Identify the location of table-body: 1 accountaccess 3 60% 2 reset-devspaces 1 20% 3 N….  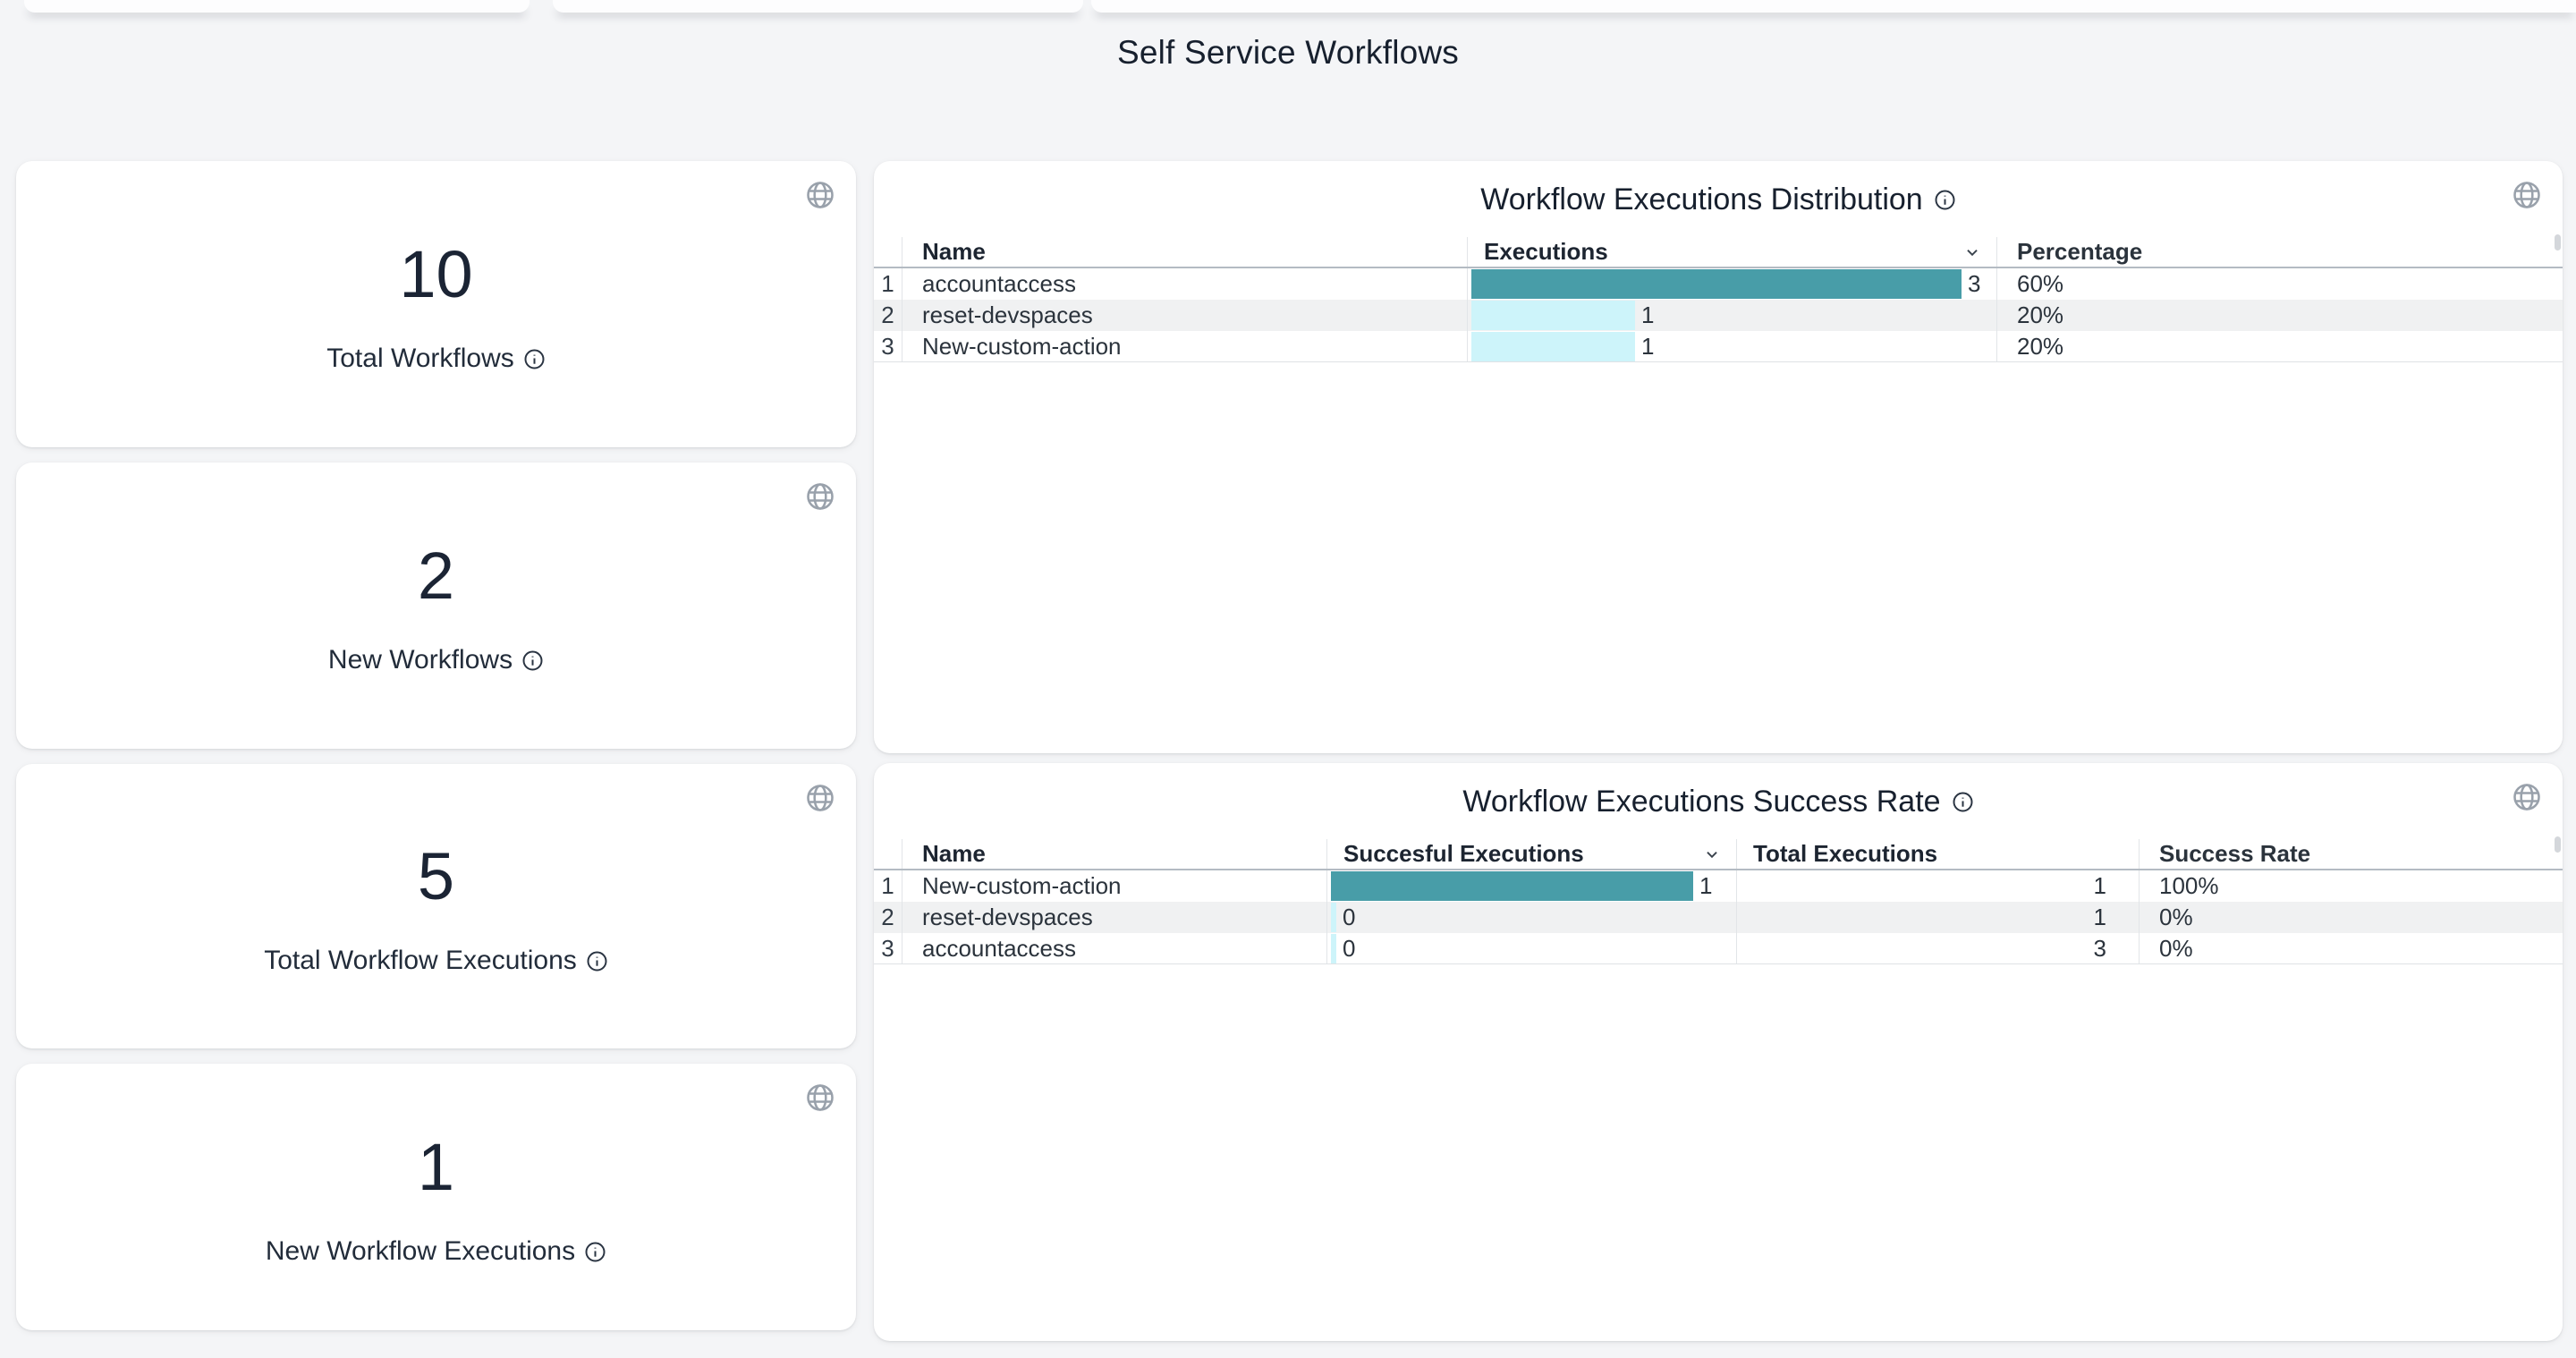
(1718, 315).